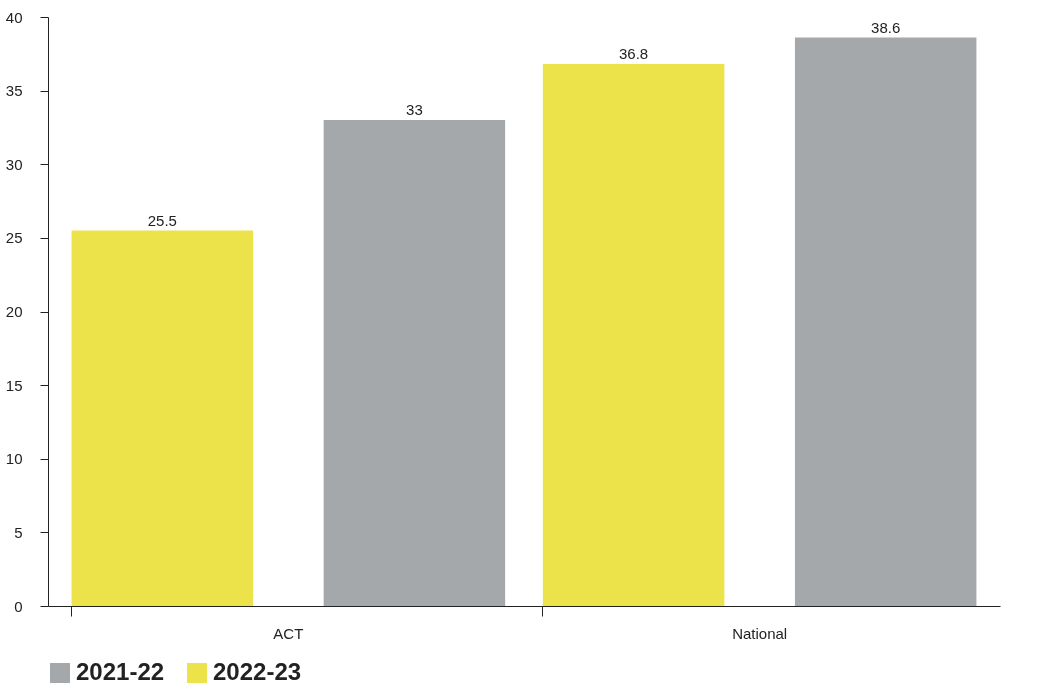 The width and height of the screenshot is (1038, 693). I want to click on data-label: 36.8, so click(634, 54).